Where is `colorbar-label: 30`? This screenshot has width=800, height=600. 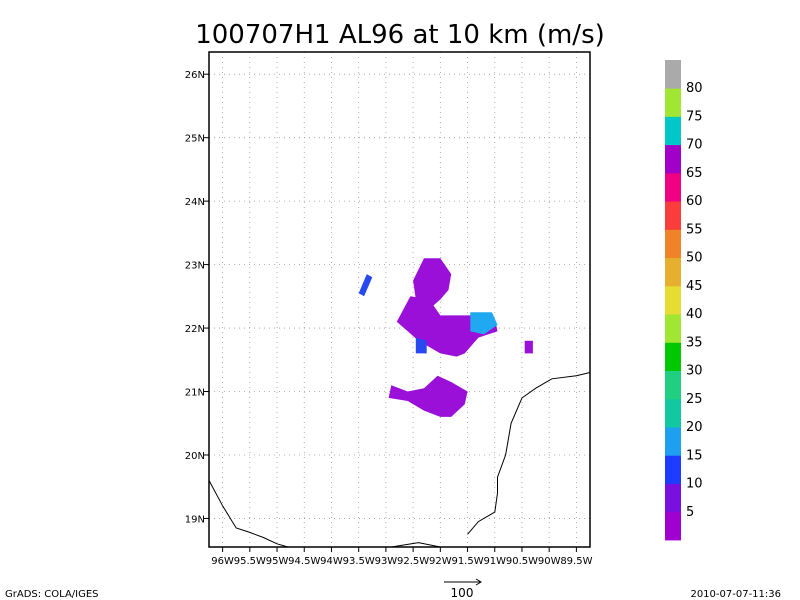 colorbar-label: 30 is located at coordinates (694, 371).